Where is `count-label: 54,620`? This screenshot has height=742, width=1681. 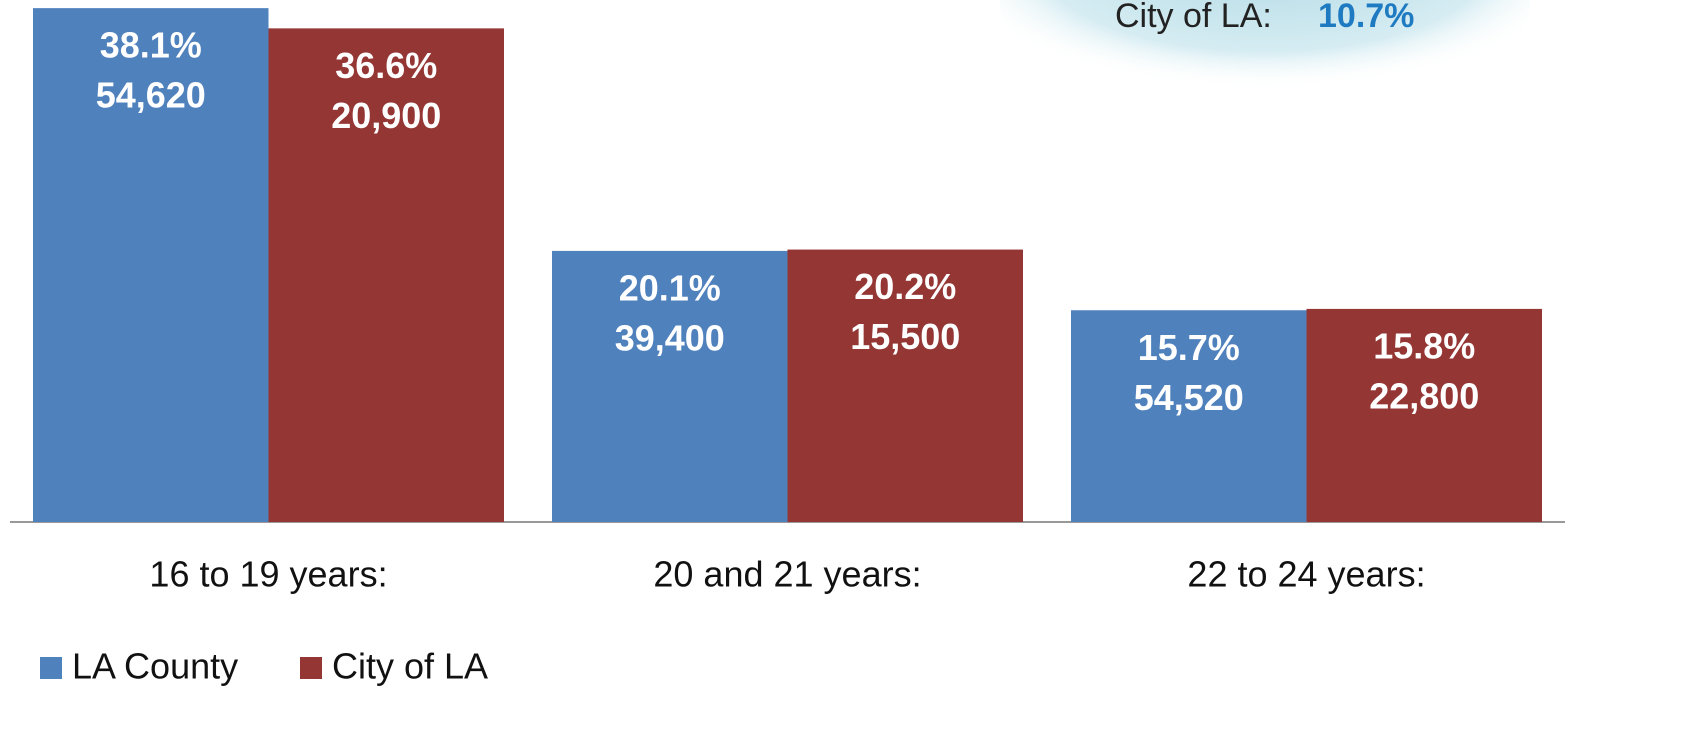
count-label: 54,620 is located at coordinates (151, 95).